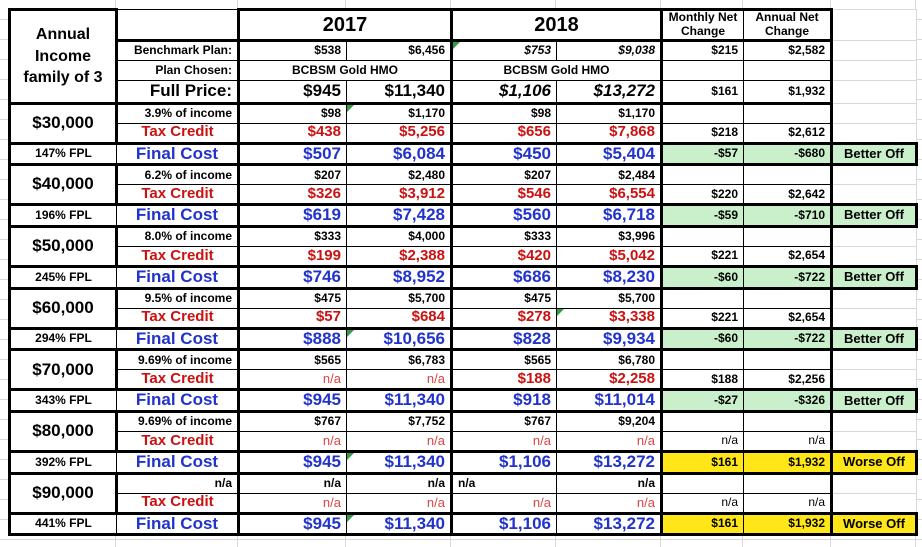 The width and height of the screenshot is (922, 547). I want to click on cell-2017-monthly: $333, so click(292, 236).